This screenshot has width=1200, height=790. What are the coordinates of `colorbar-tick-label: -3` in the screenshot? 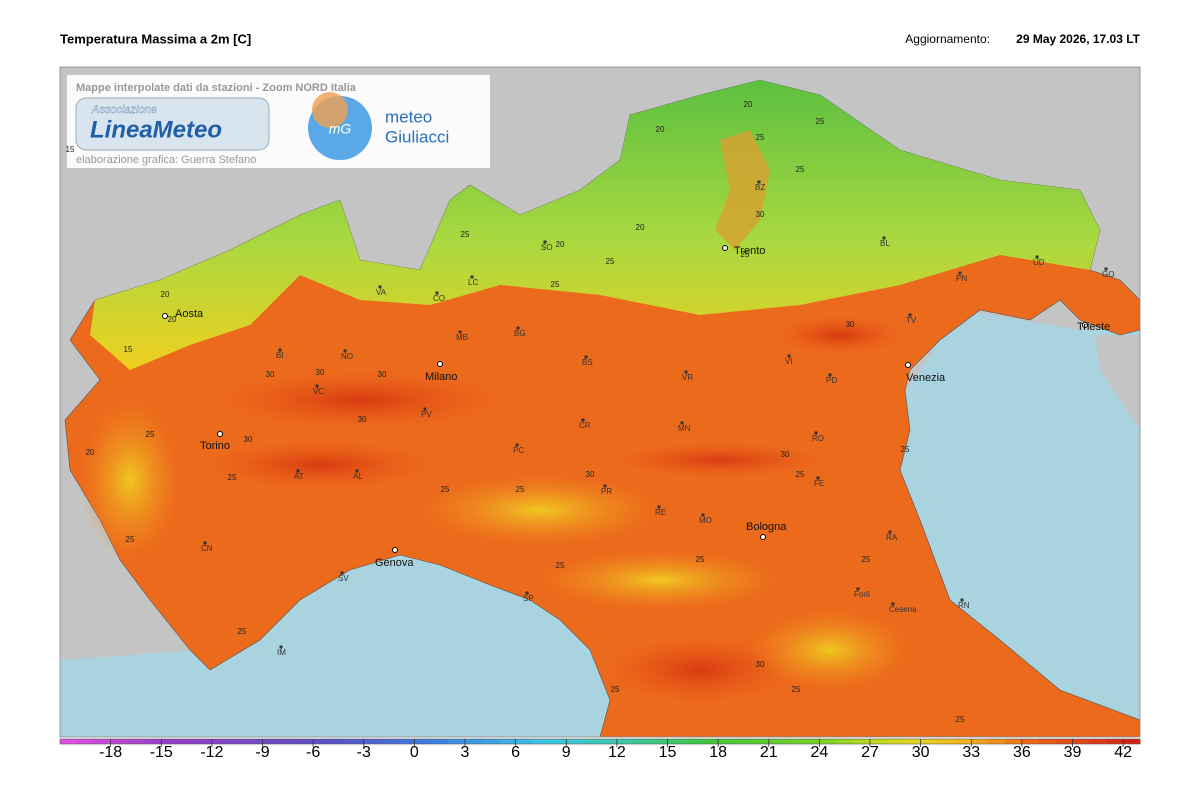 It's located at (364, 752).